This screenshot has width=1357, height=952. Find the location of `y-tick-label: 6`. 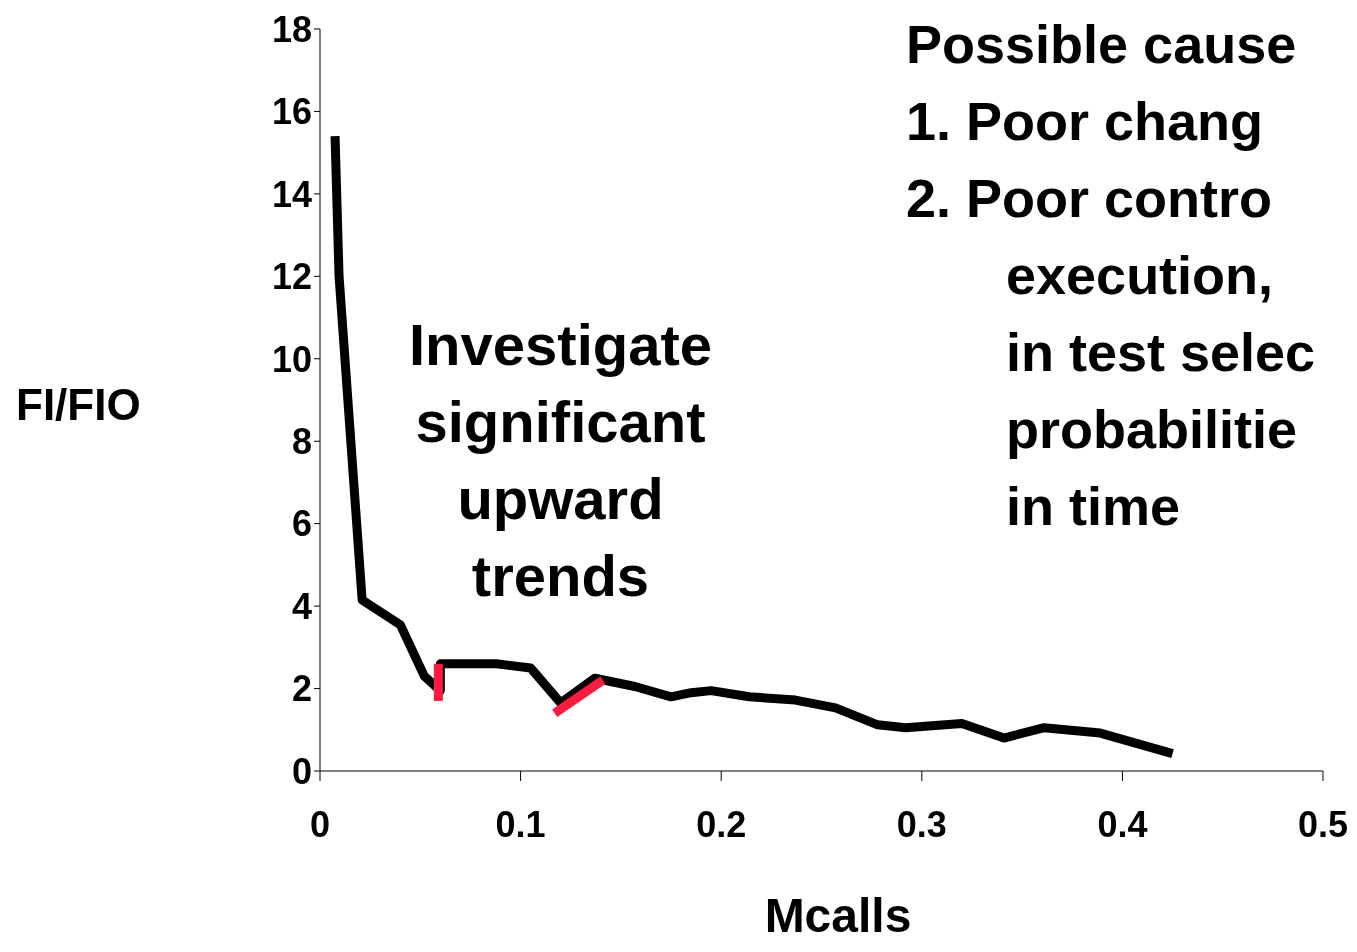

y-tick-label: 6 is located at coordinates (301, 524).